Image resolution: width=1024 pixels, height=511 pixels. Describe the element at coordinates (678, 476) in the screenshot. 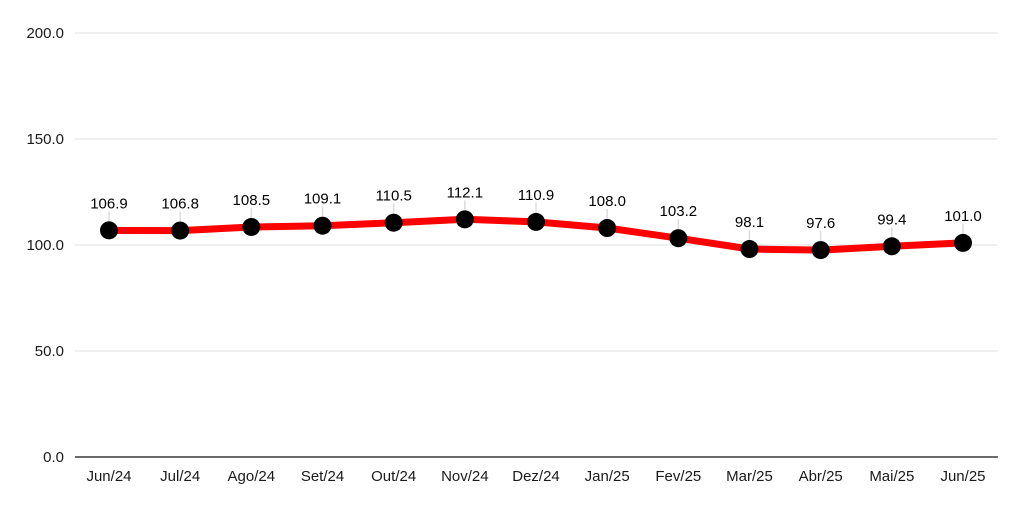

I see `x-tick-label: Fev/25` at that location.